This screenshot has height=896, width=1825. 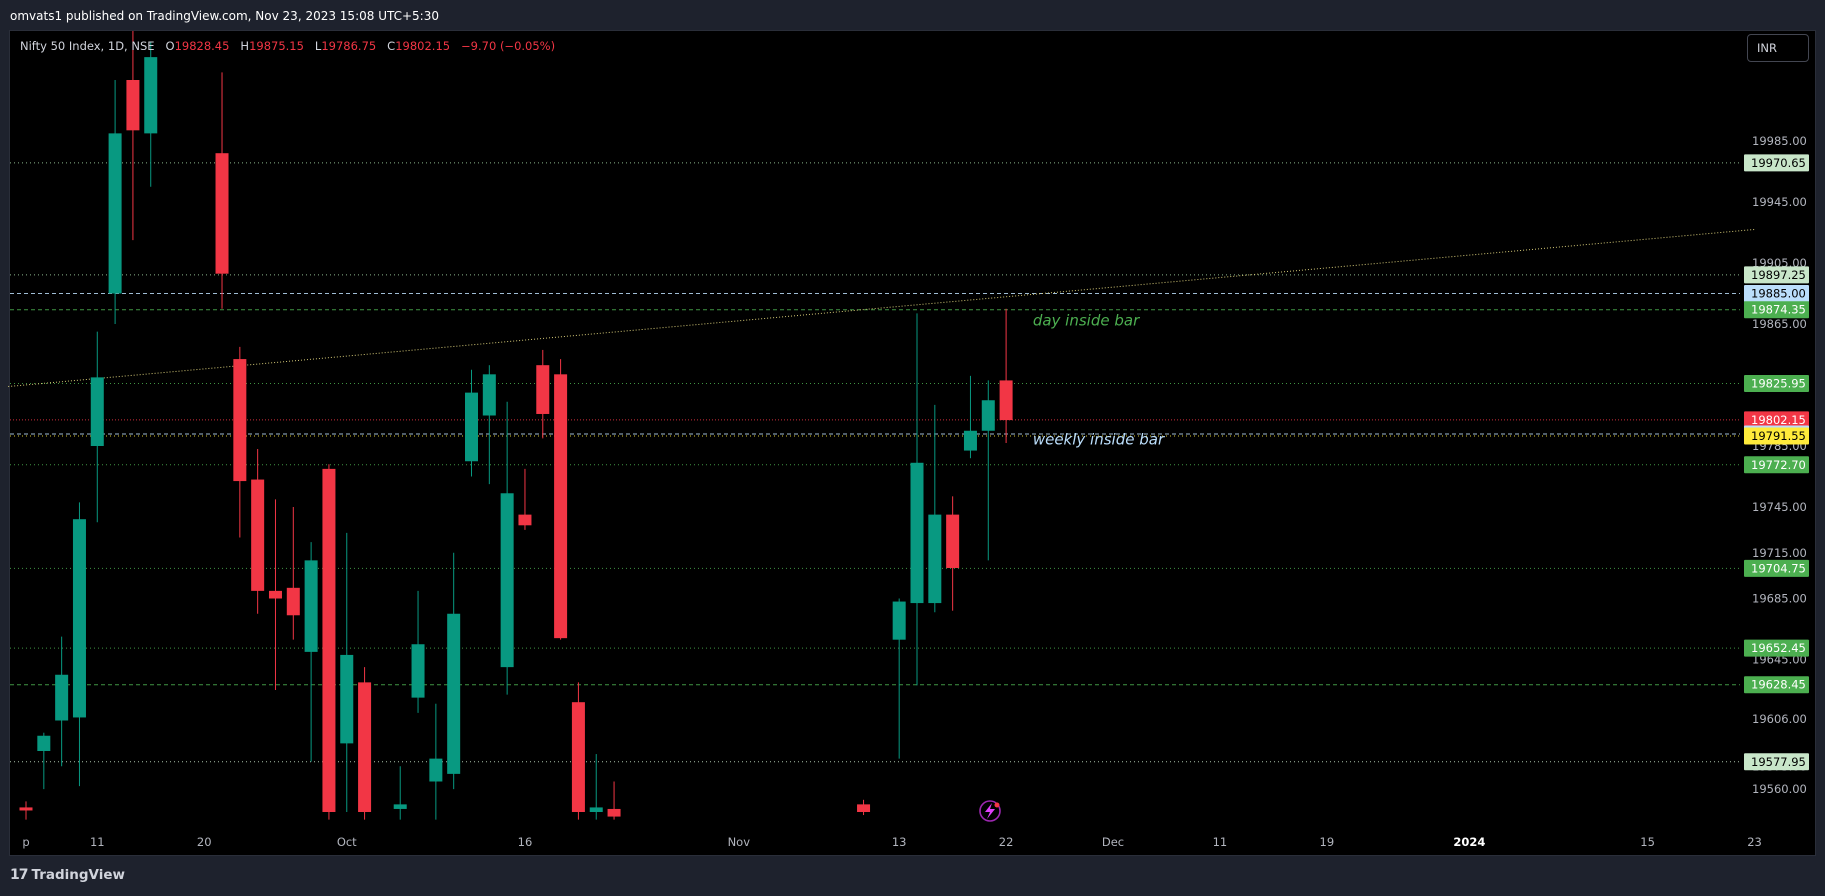 What do you see at coordinates (423, 46) in the screenshot?
I see `close-value: 19802.15` at bounding box center [423, 46].